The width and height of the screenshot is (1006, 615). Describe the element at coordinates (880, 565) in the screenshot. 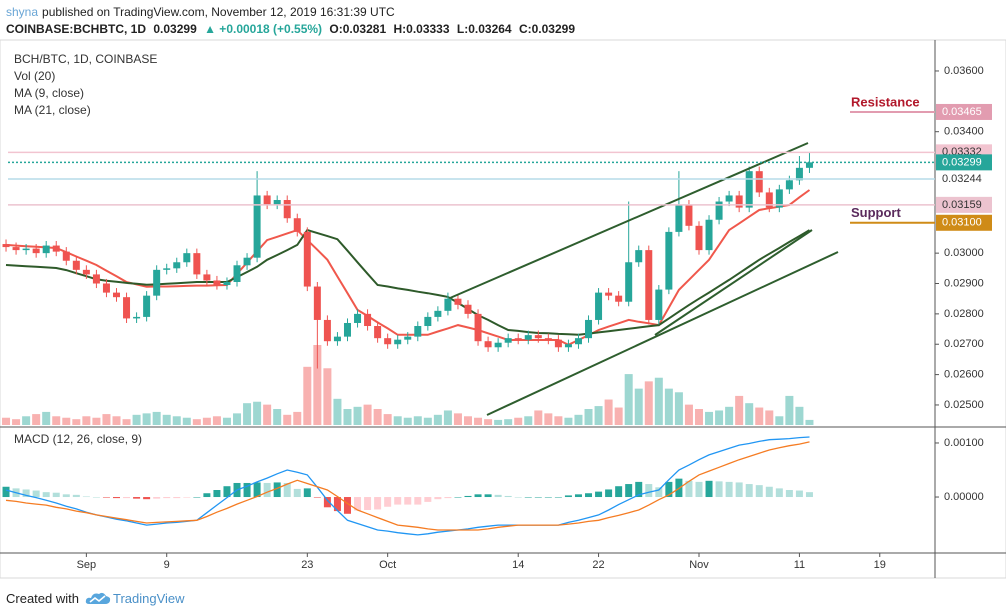

I see `x-tick-label: 19` at that location.